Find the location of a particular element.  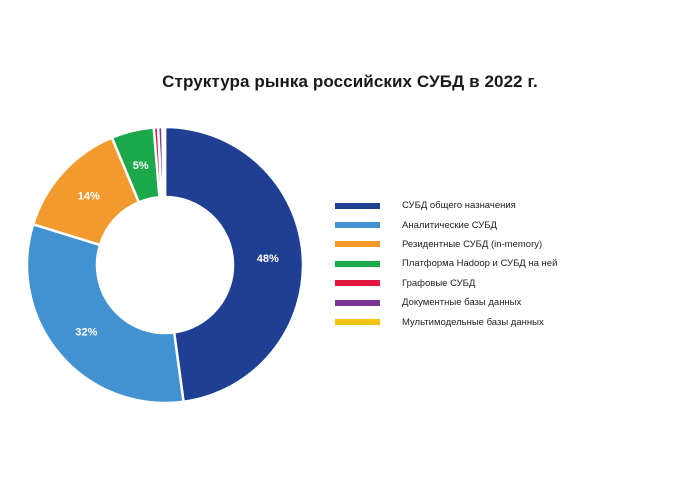

legend-label: Платформа Hadoop и СУБД на ней is located at coordinates (480, 264).